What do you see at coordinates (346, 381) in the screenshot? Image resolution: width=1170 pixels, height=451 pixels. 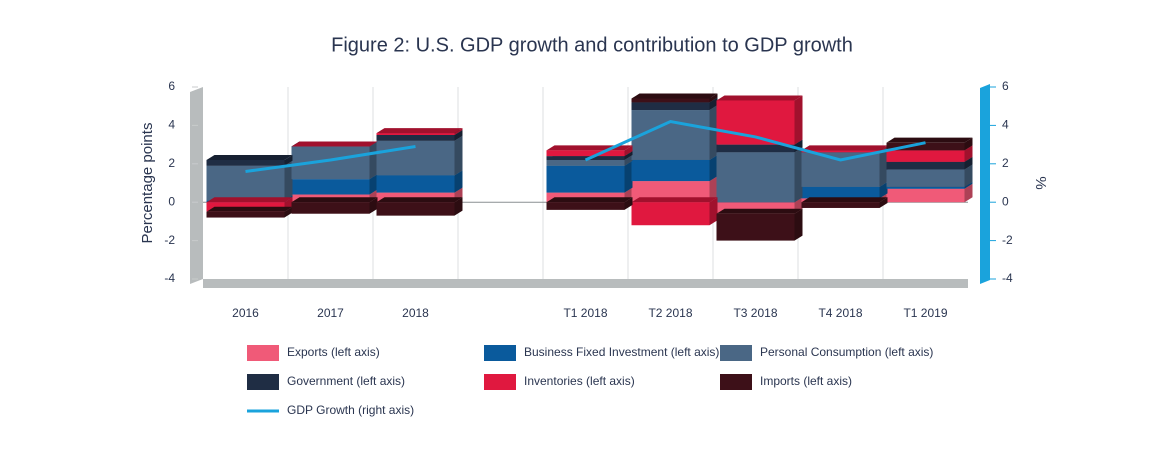 I see `legend-label: Government (left axis)` at bounding box center [346, 381].